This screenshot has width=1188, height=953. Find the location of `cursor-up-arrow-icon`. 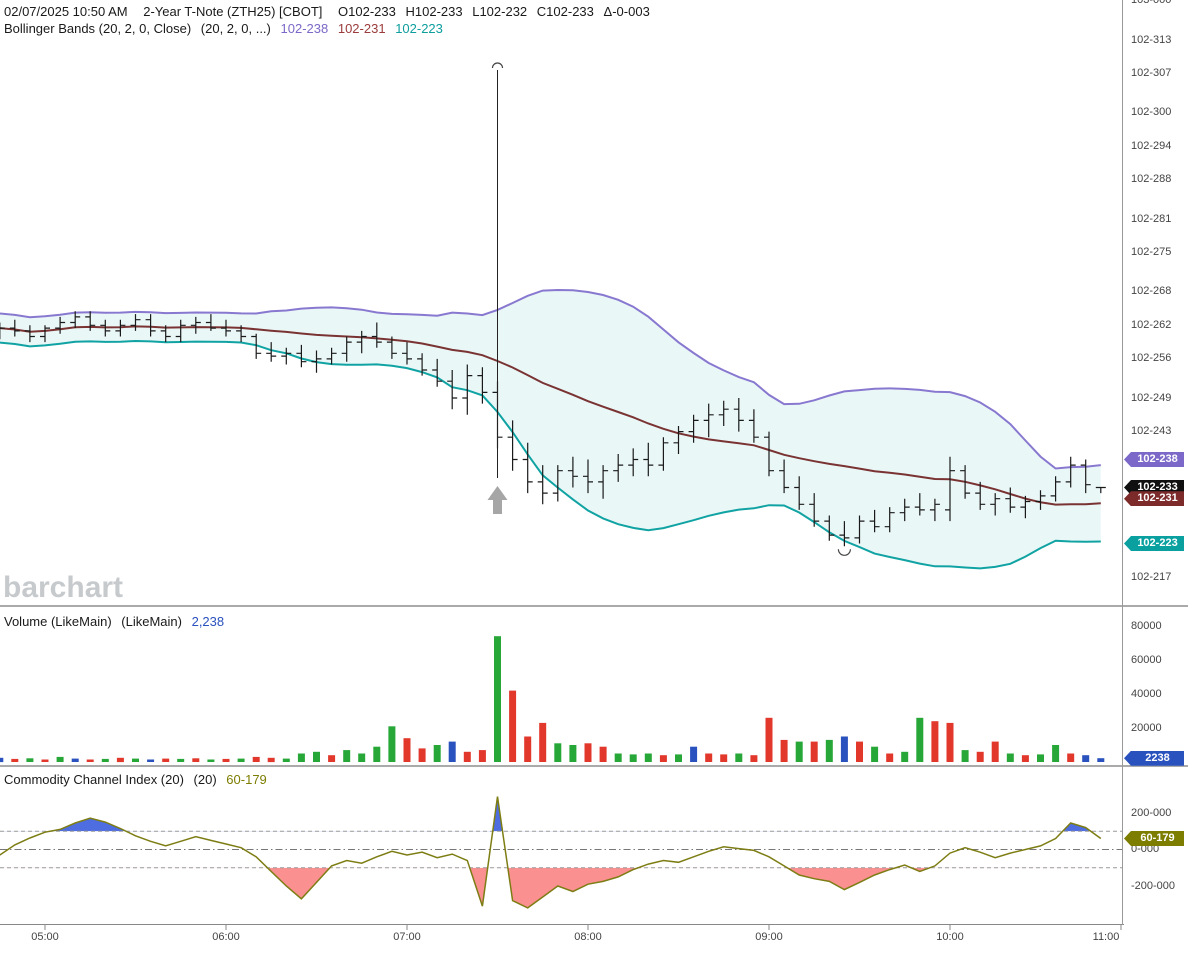

cursor-up-arrow-icon is located at coordinates (497, 500).